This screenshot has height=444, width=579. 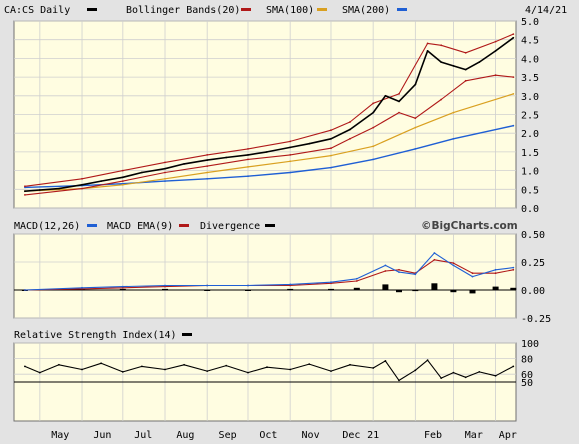 I want to click on legend-rsi-label: Relative Strength Index(14), so click(x=95, y=335).